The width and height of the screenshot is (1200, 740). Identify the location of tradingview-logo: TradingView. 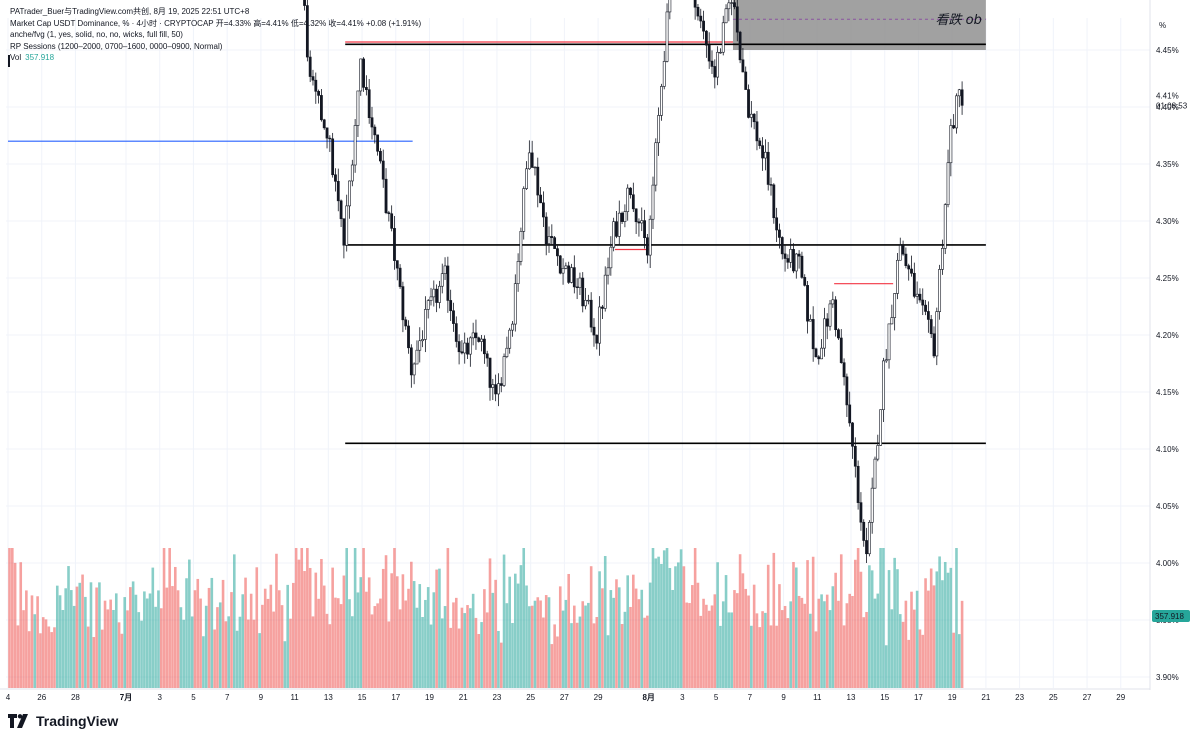
(63, 721).